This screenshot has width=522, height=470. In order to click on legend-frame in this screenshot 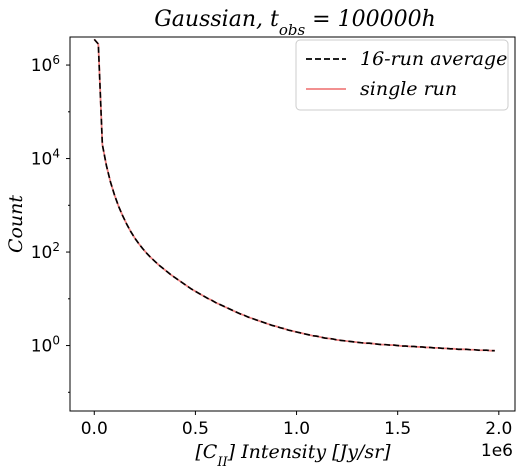, I will do `click(402, 75)`.